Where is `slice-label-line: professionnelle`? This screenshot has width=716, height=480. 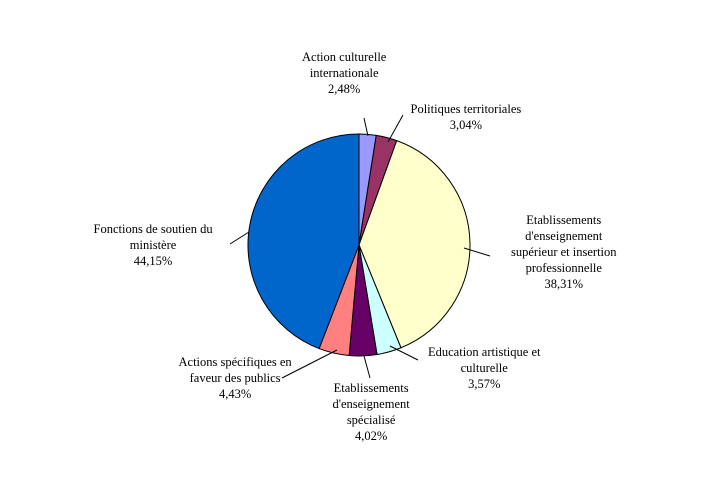
slice-label-line: professionnelle is located at coordinates (563, 268).